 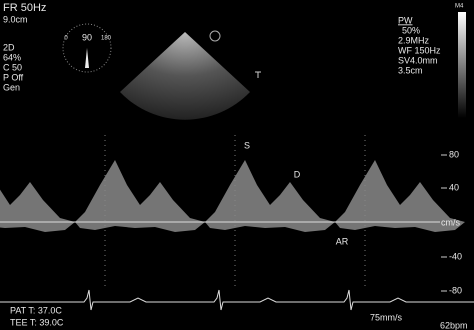 I want to click on label-d: D, so click(x=297, y=174).